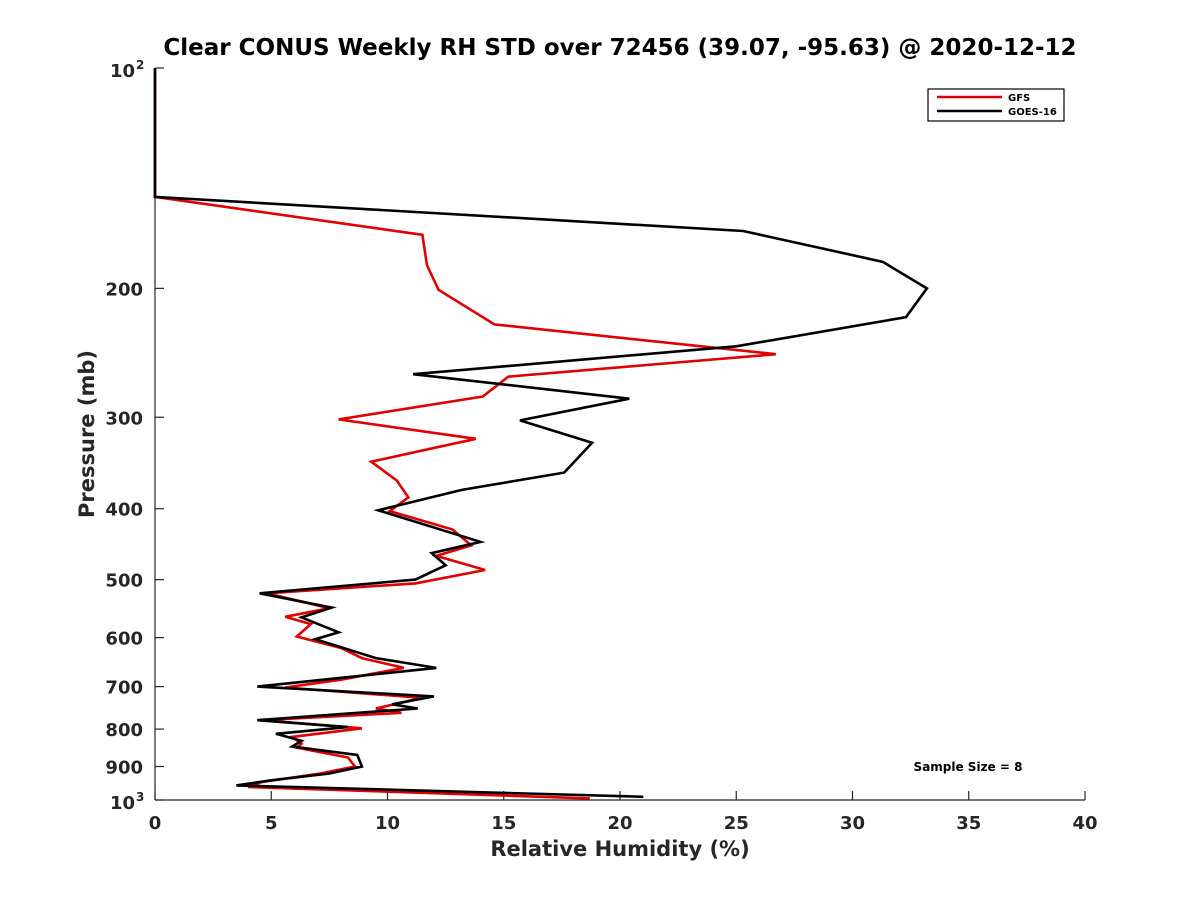  What do you see at coordinates (124, 730) in the screenshot?
I see `y-tick-label: 800` at bounding box center [124, 730].